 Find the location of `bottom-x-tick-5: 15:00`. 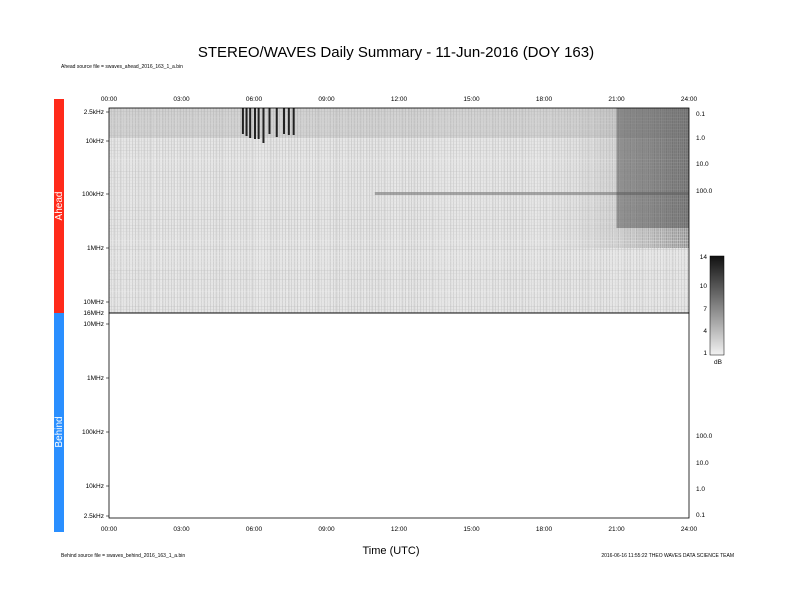

bottom-x-tick-5: 15:00 is located at coordinates (471, 529).